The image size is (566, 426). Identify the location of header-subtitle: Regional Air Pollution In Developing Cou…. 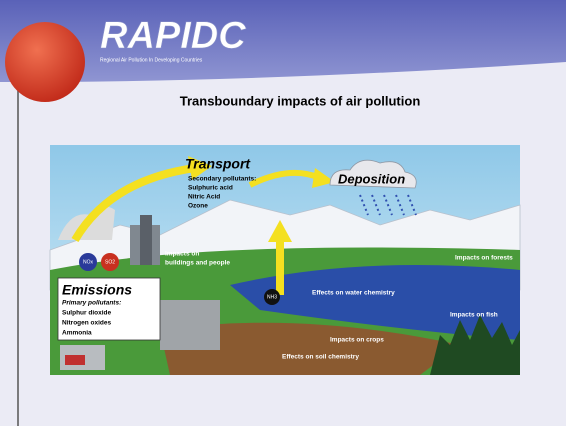
(151, 60).